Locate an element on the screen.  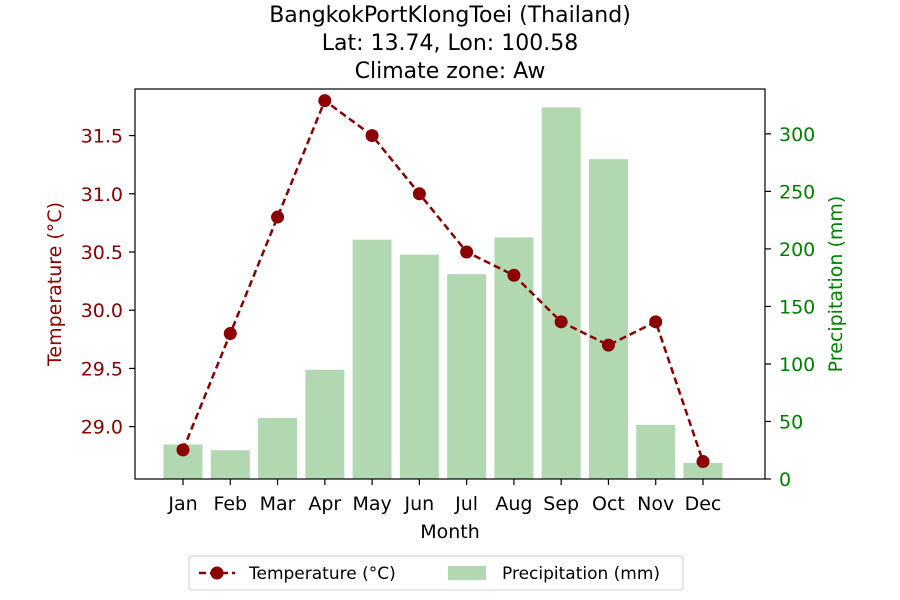
x-tick-label-mar: Mar is located at coordinates (278, 504).